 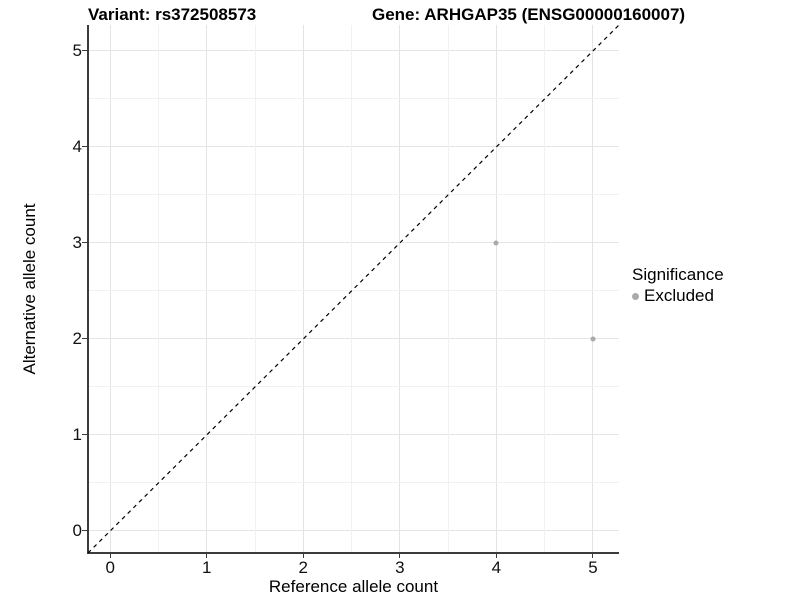 I want to click on legend-point-icon, so click(x=635, y=296).